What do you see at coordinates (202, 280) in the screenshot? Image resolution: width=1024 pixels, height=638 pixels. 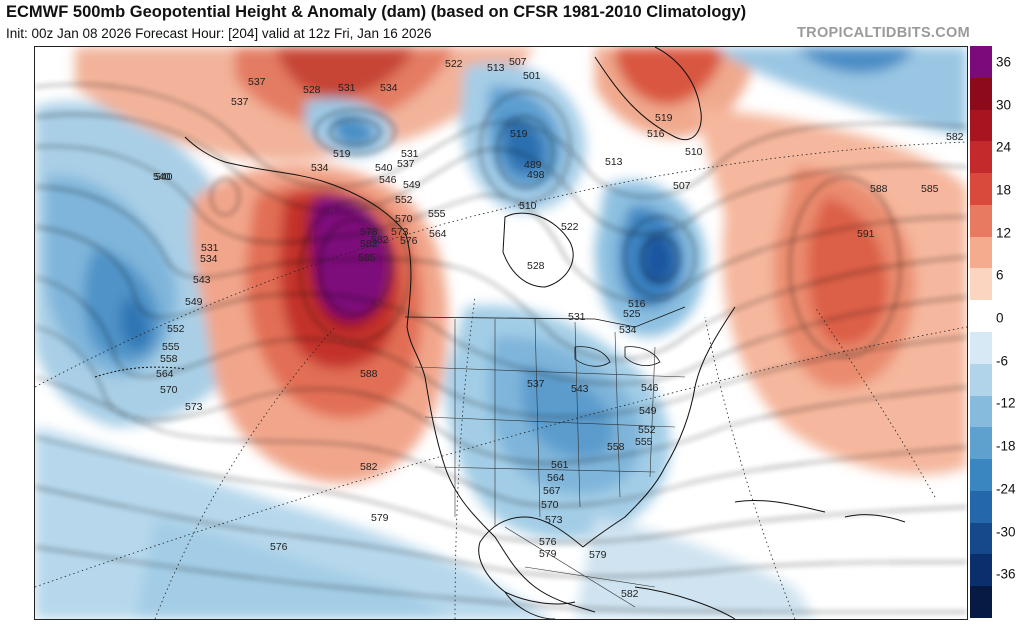 I see `contour-label: 543` at bounding box center [202, 280].